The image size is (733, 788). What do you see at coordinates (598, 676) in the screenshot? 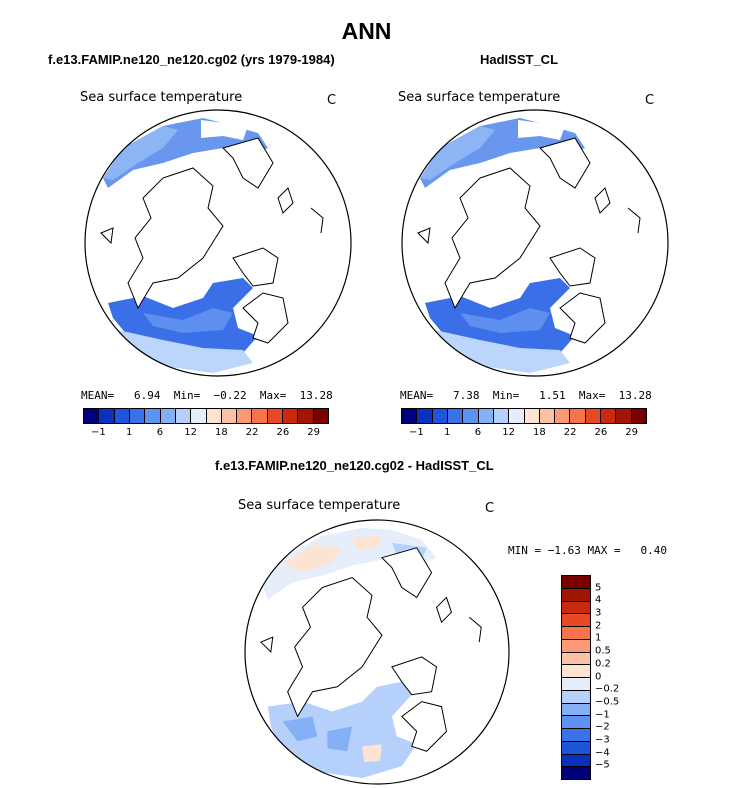
I see `diff-colorbar-label: 0` at bounding box center [598, 676].